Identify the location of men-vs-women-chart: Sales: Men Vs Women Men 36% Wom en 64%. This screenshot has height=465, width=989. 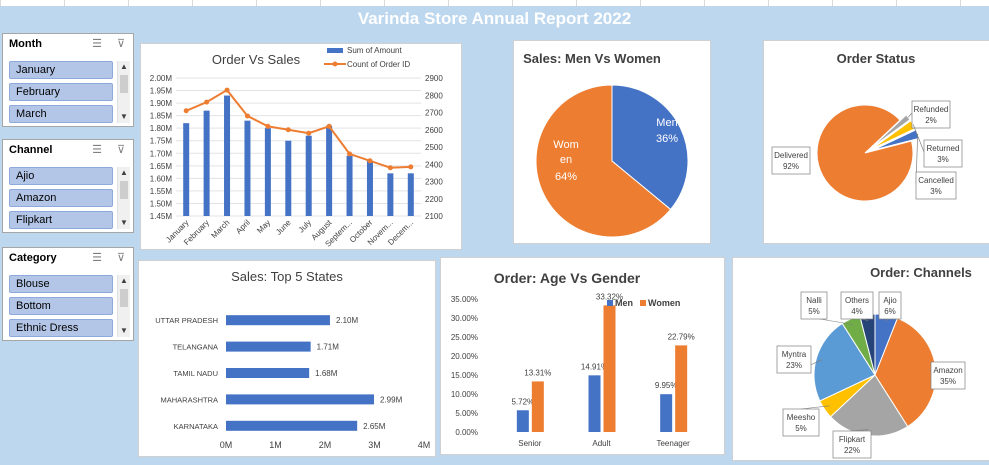
(606, 144).